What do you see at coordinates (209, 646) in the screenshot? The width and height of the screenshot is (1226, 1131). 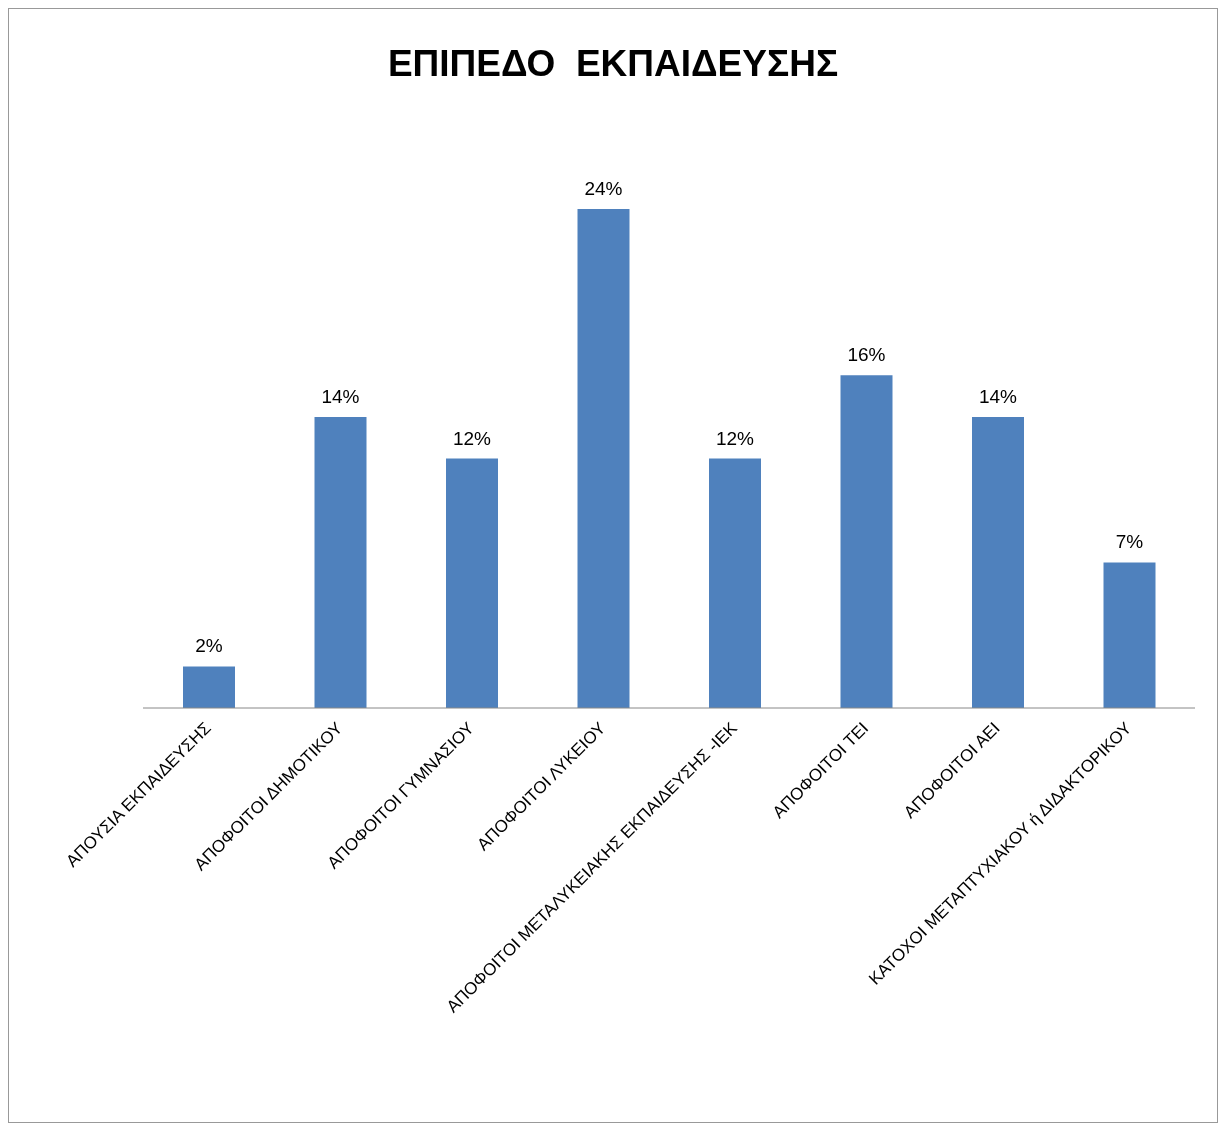 I see `data-label: 2%` at bounding box center [209, 646].